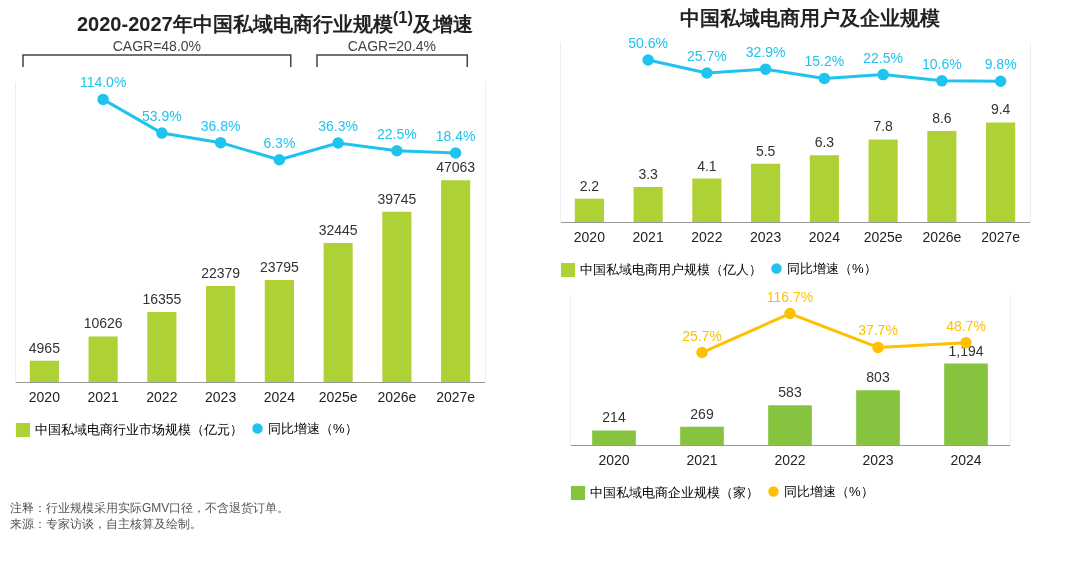 This screenshot has height=565, width=1080. What do you see at coordinates (397, 198) in the screenshot?
I see `data-label: 39745` at bounding box center [397, 198].